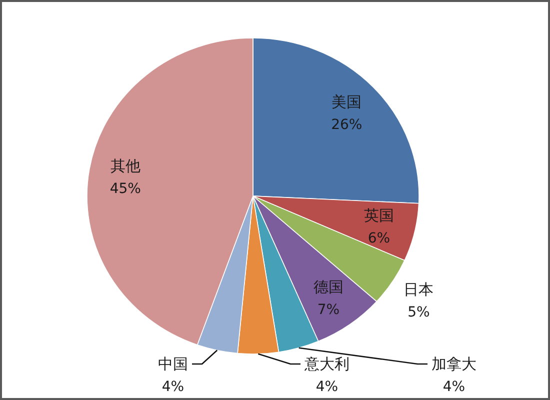  What do you see at coordinates (347, 101) in the screenshot?
I see `slice-label: 美国` at bounding box center [347, 101].